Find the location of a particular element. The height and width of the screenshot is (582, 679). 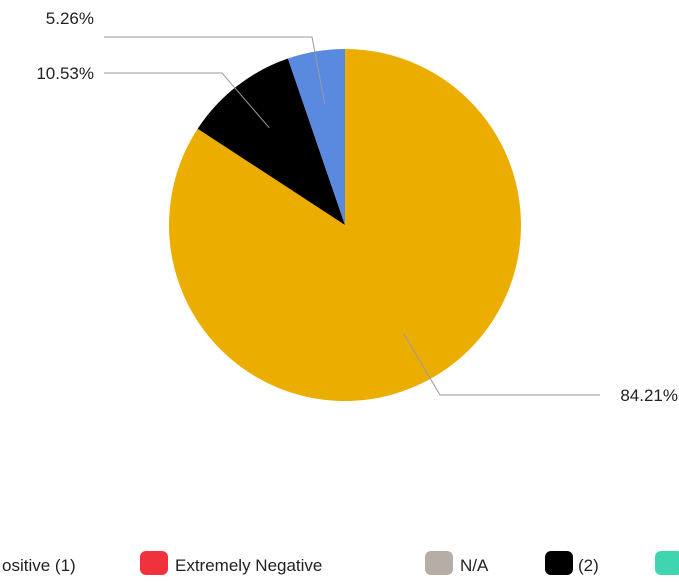

legend-label-3: N/A is located at coordinates (474, 565).